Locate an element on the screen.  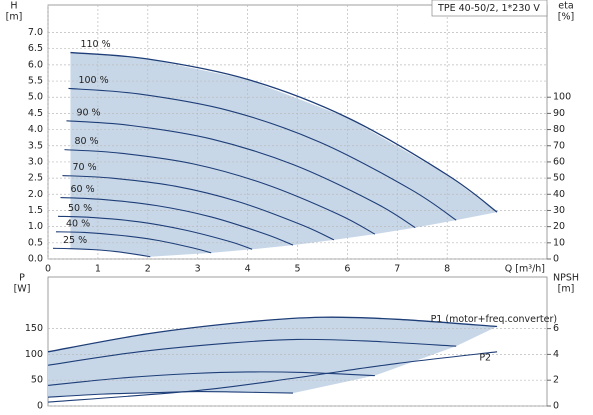
y2-tick-label: 70 is located at coordinates (559, 145).